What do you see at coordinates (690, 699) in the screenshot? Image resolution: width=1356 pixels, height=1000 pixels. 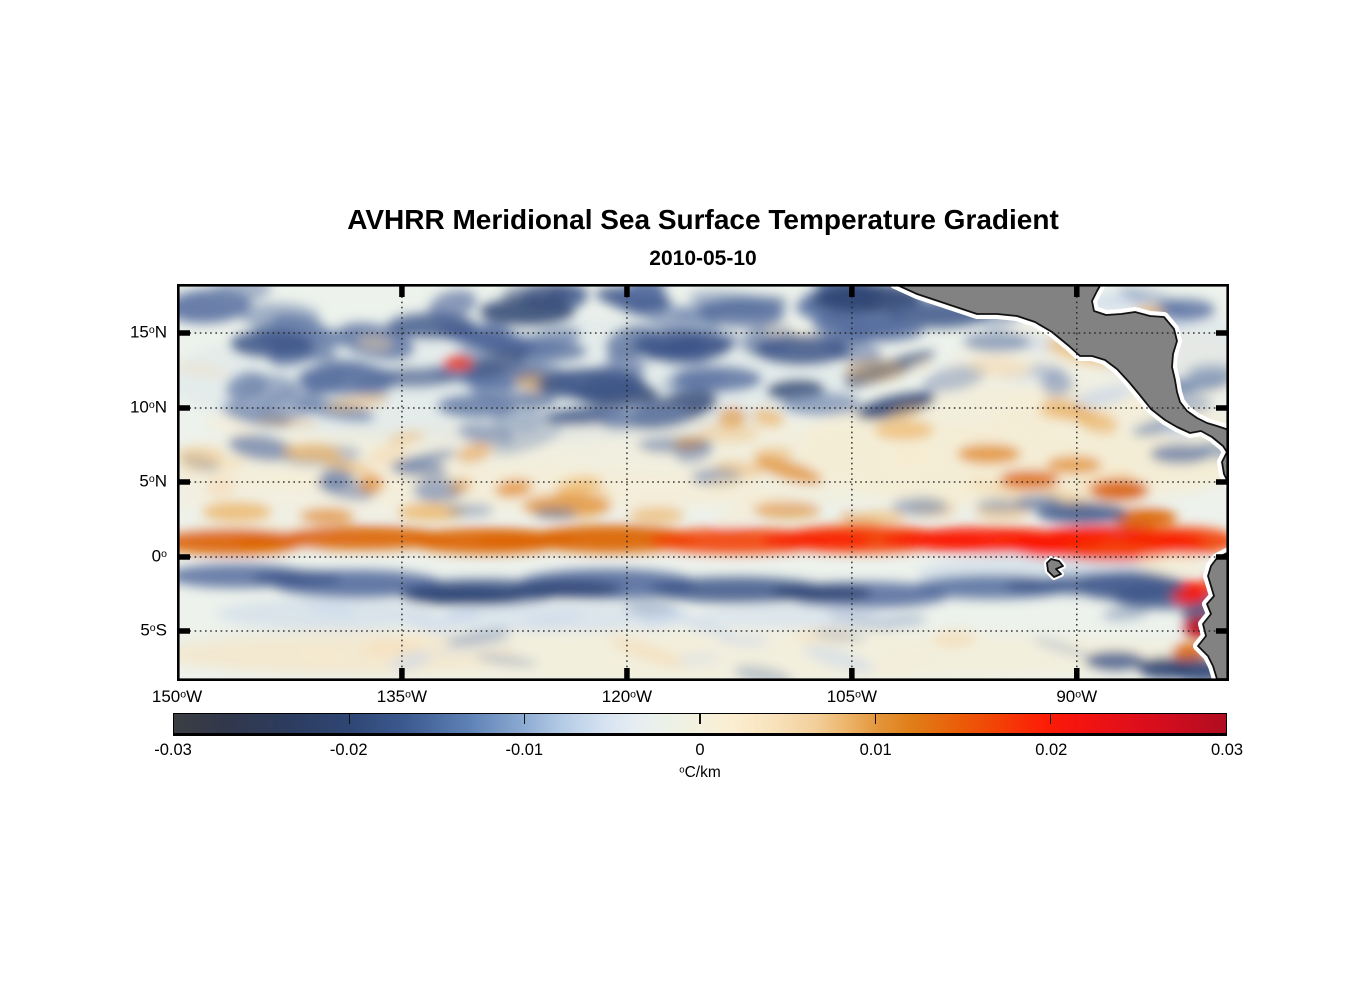 I see `x-axis-tick-labels: 150oW 135oW 120oW 105oW 90oW` at bounding box center [690, 699].